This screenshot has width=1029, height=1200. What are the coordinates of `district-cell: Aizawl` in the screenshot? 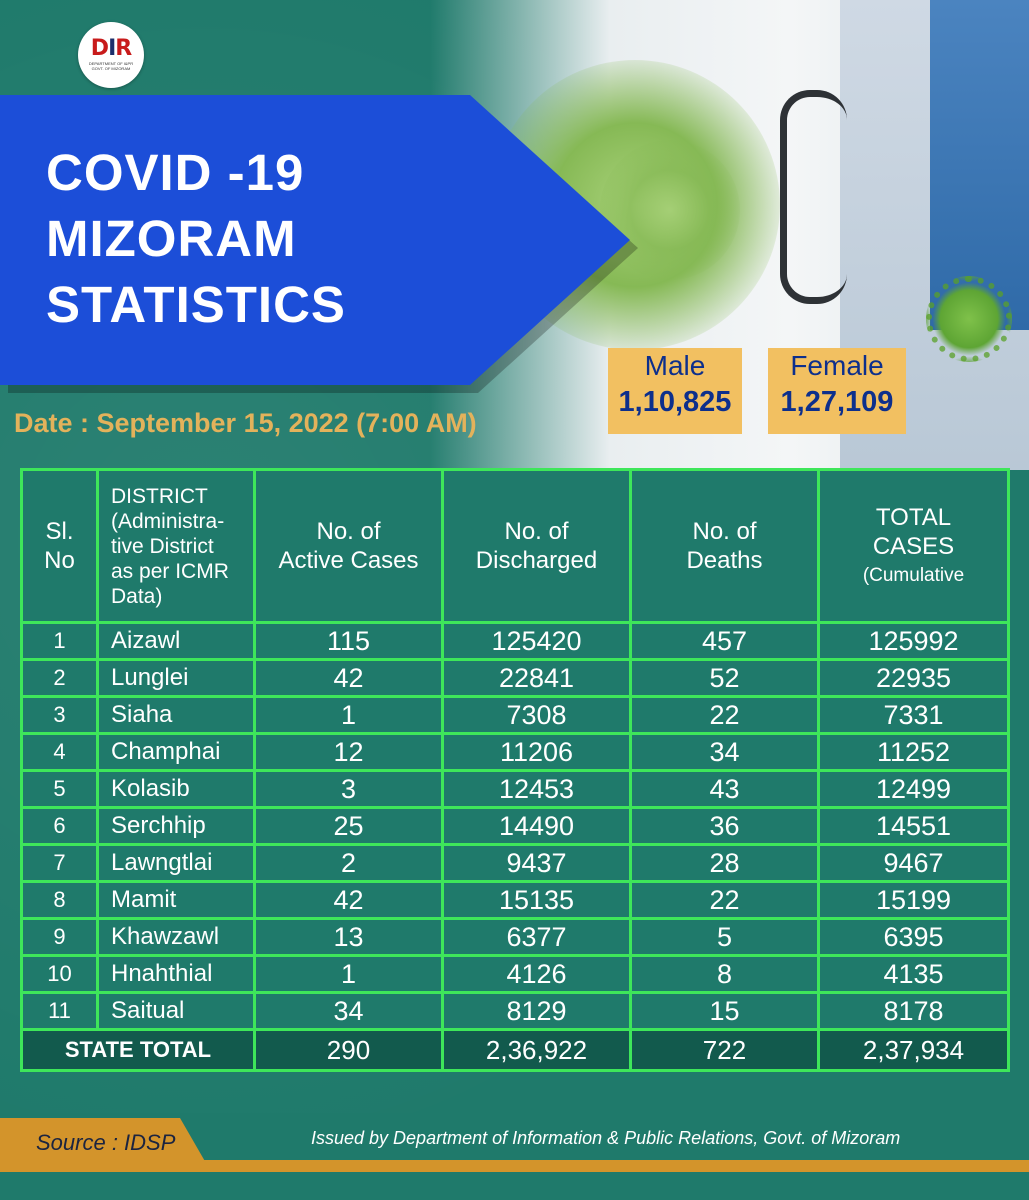 It's located at (176, 641).